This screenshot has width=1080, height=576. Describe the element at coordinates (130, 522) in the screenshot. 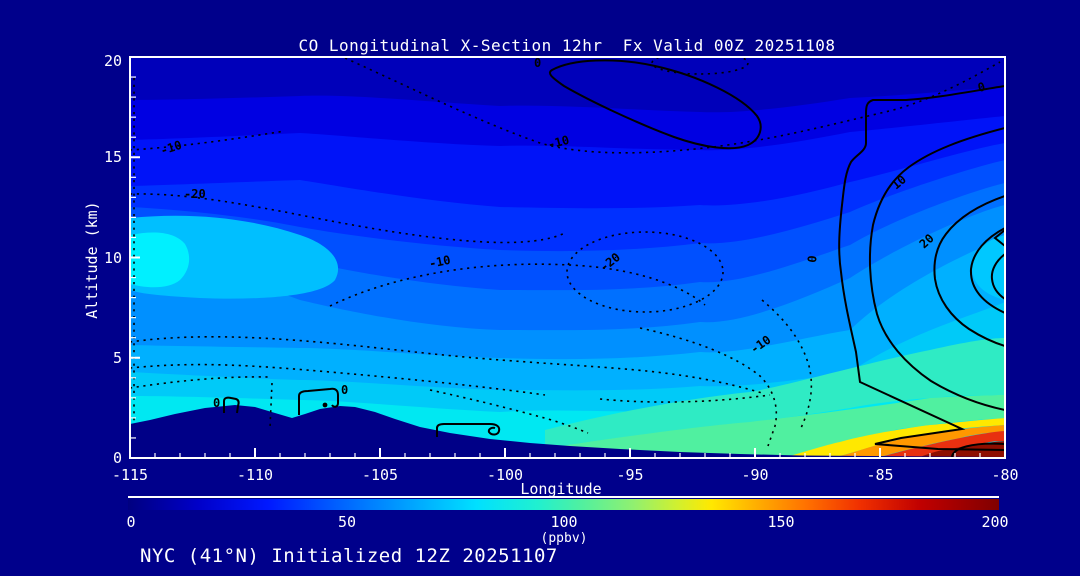

I see `colorbar-tick: 0` at that location.